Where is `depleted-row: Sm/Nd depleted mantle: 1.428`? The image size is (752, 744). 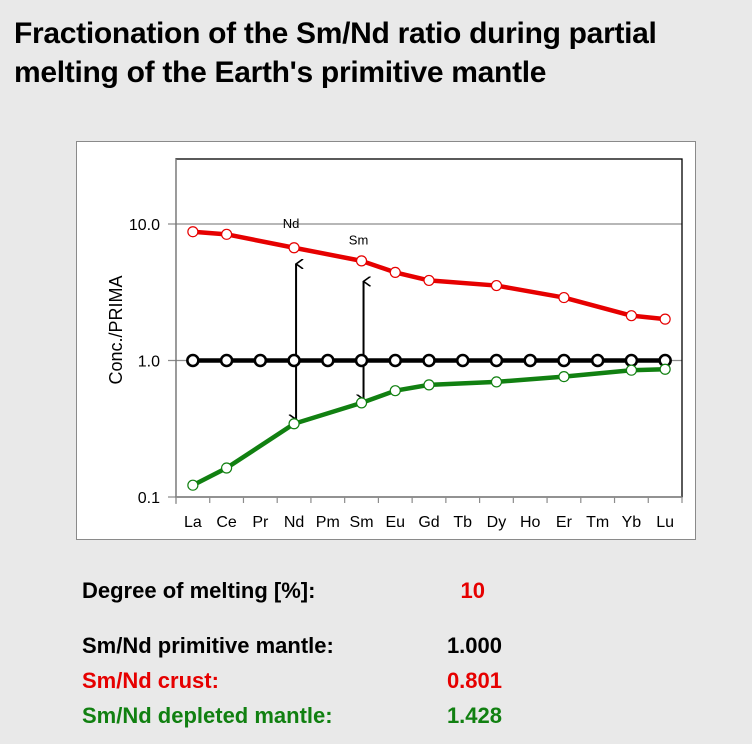
depleted-row: Sm/Nd depleted mantle: 1.428 is located at coordinates (292, 716).